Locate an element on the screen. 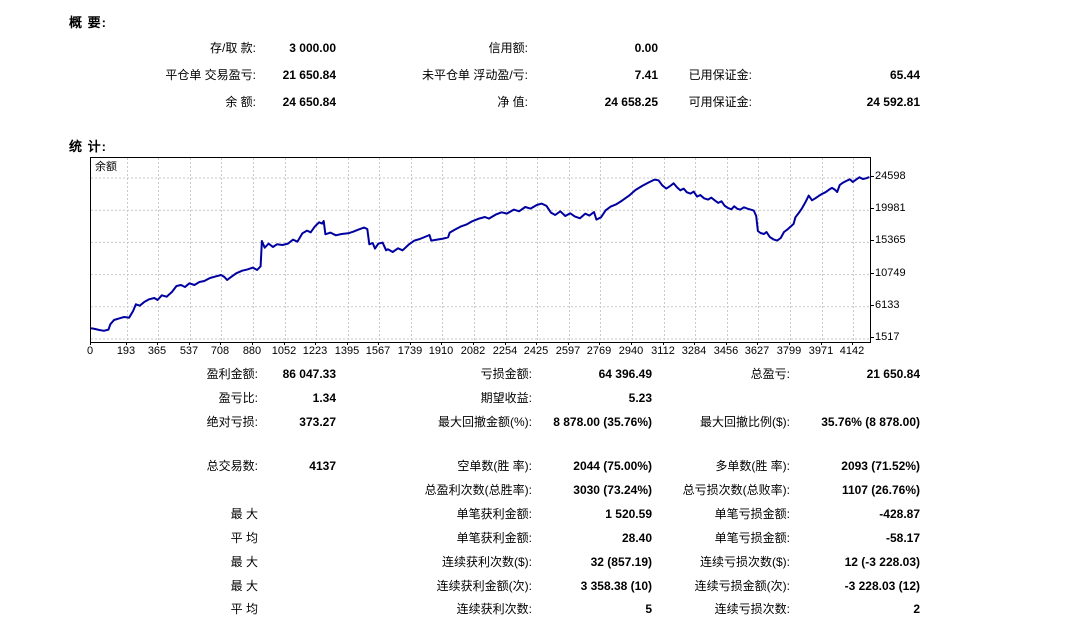 The width and height of the screenshot is (1069, 619). stat-label-col3: 连续亏损次数($): is located at coordinates (744, 562).